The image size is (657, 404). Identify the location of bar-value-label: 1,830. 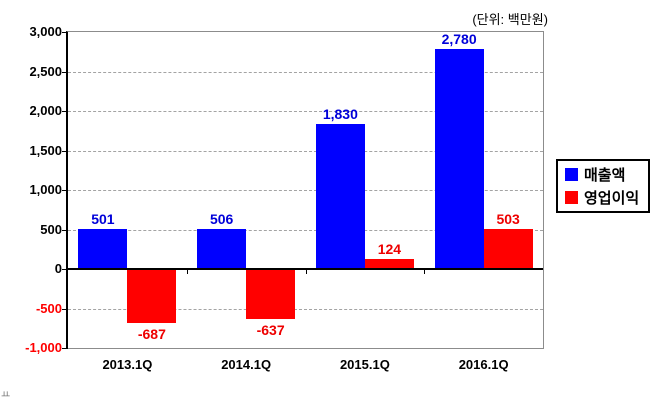
(340, 114).